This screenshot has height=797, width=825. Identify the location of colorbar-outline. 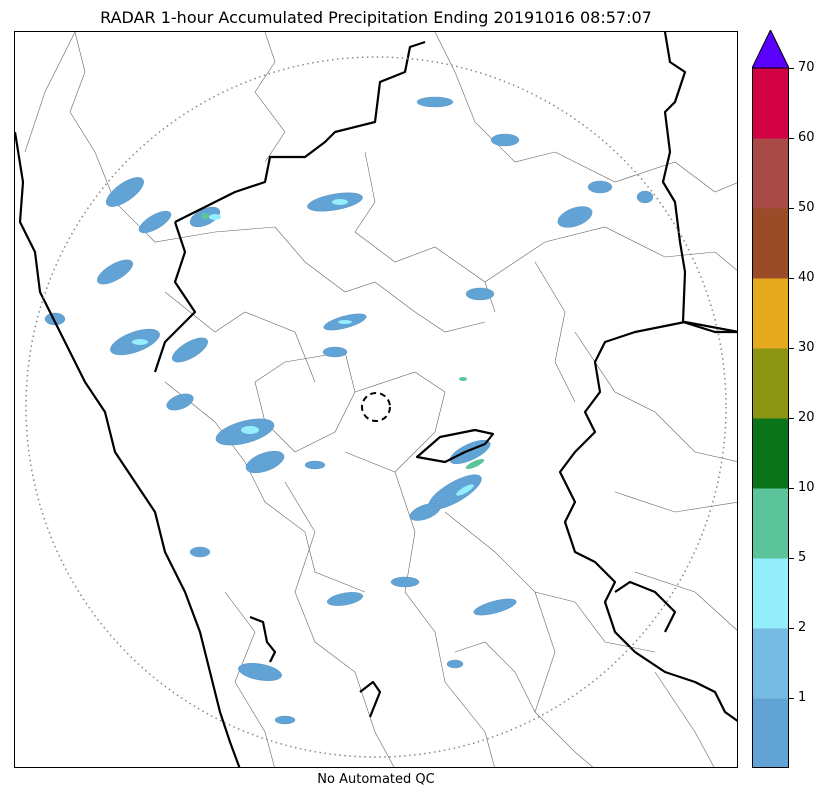
(770, 417).